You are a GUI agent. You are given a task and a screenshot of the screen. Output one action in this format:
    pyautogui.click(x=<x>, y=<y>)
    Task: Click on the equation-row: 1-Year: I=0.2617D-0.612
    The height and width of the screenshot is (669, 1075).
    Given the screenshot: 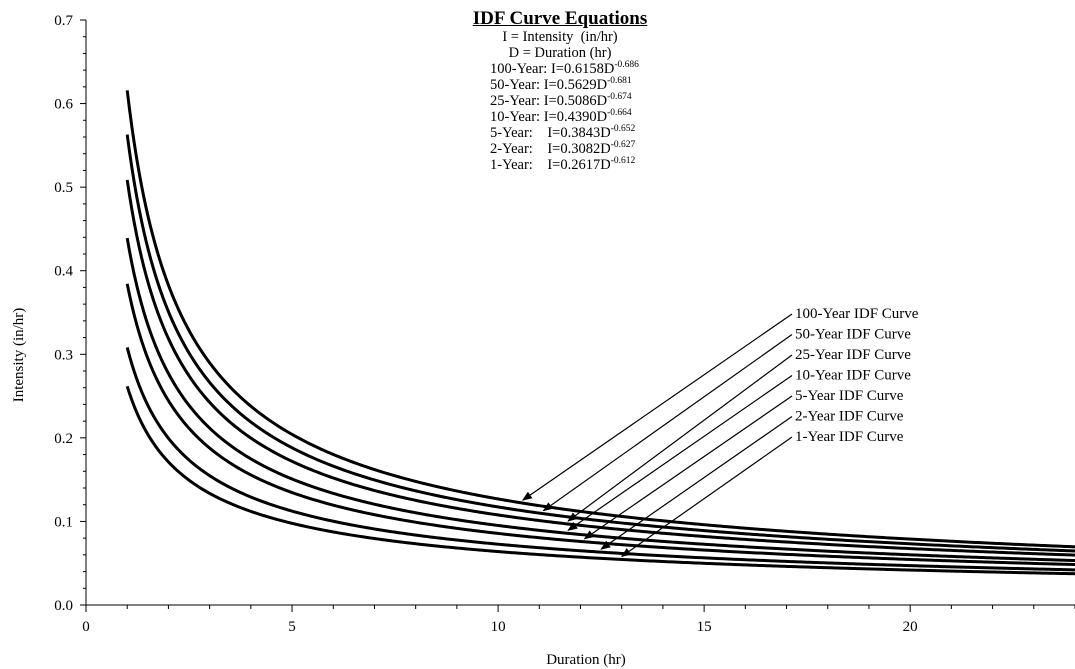 What is the action you would take?
    pyautogui.click(x=560, y=164)
    